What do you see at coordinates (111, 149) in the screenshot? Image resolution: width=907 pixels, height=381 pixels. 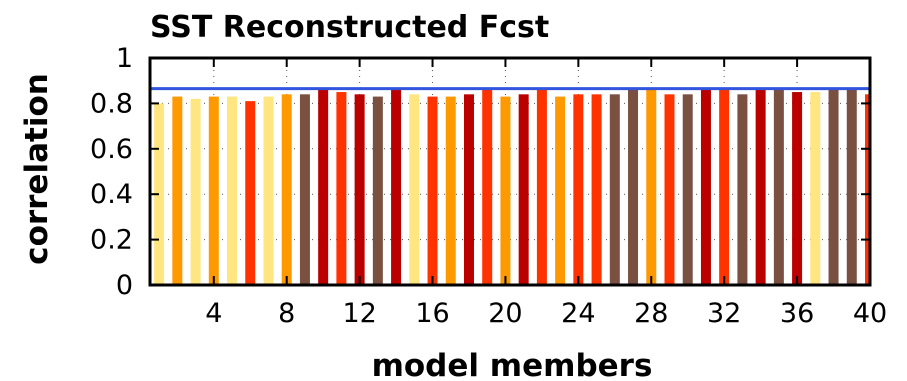 I see `y-tick-label: 0.6` at bounding box center [111, 149].